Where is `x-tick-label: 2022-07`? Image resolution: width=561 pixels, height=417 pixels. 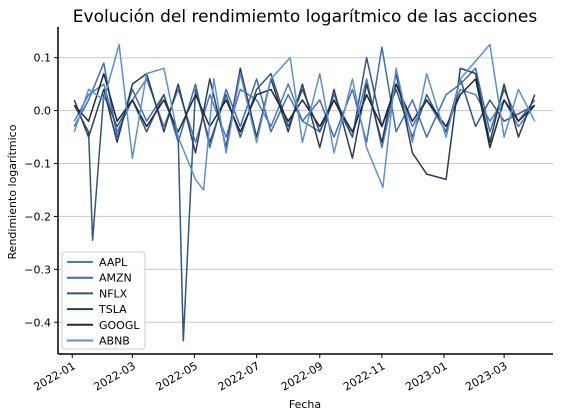
x-tick-label: 2022-07 is located at coordinates (239, 376).